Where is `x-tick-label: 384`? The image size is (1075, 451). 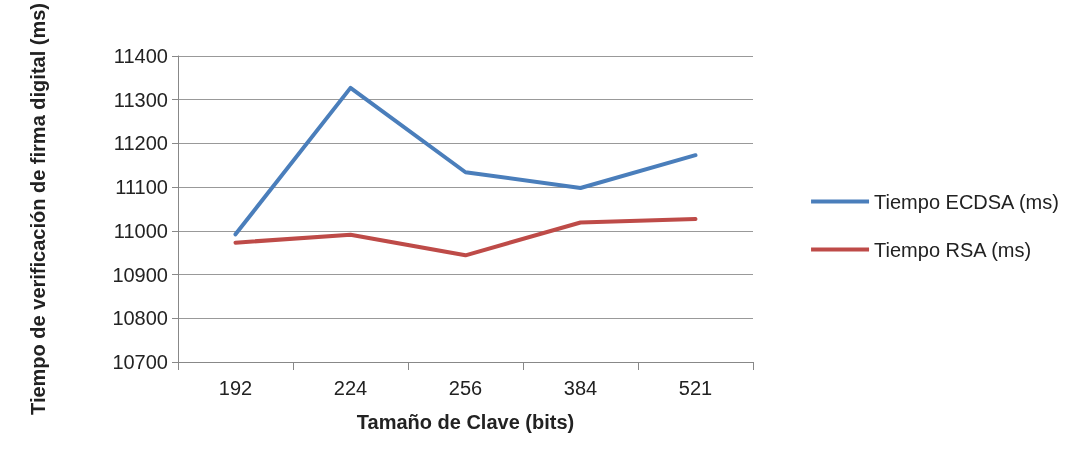 x-tick-label: 384 is located at coordinates (580, 388).